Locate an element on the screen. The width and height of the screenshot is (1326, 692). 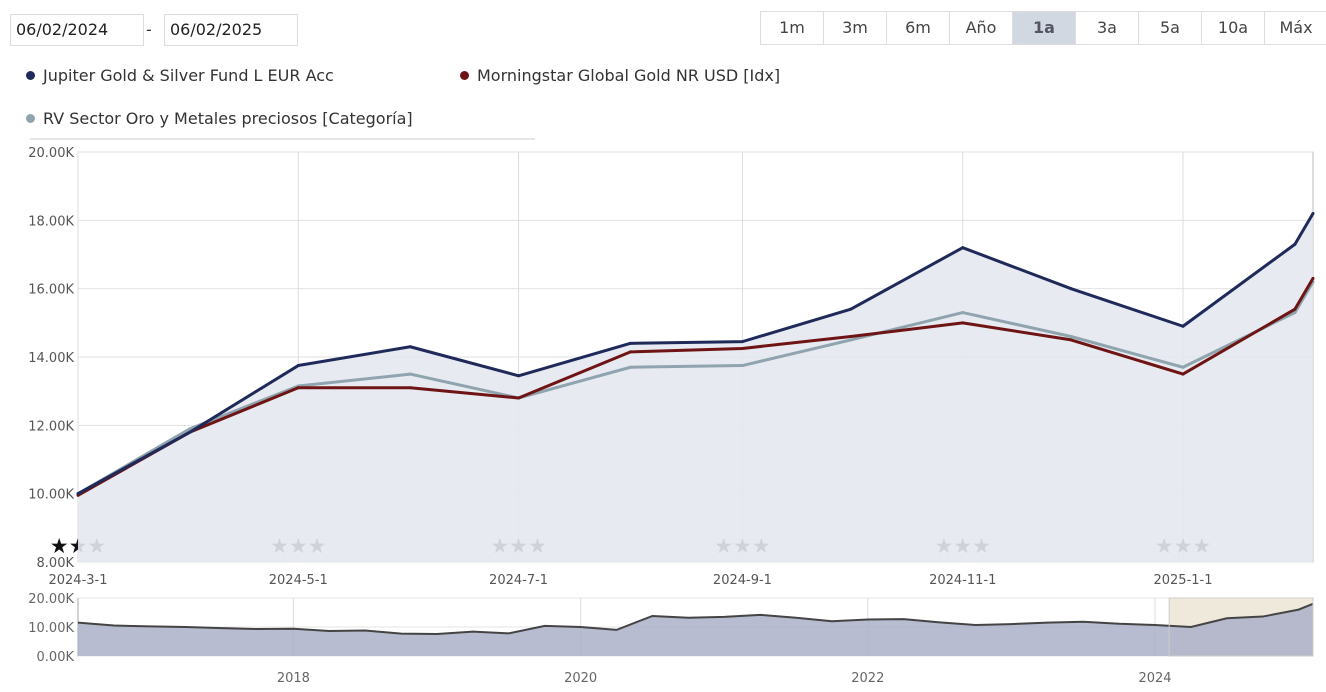
y-tick-label: 20.00K is located at coordinates (51, 153).